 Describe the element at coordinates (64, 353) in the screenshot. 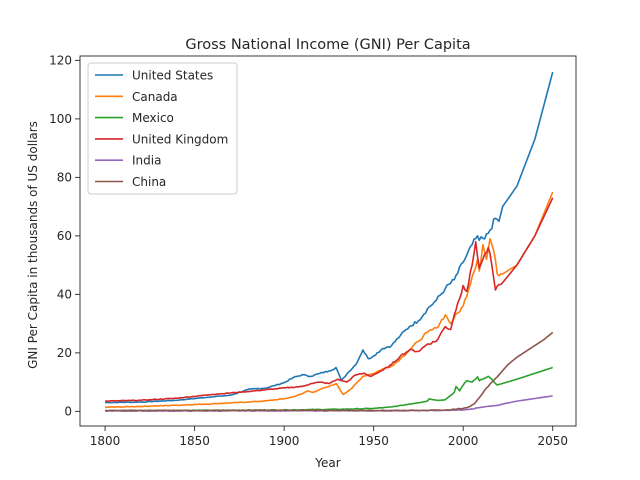

I see `y-tick-label: 20` at that location.